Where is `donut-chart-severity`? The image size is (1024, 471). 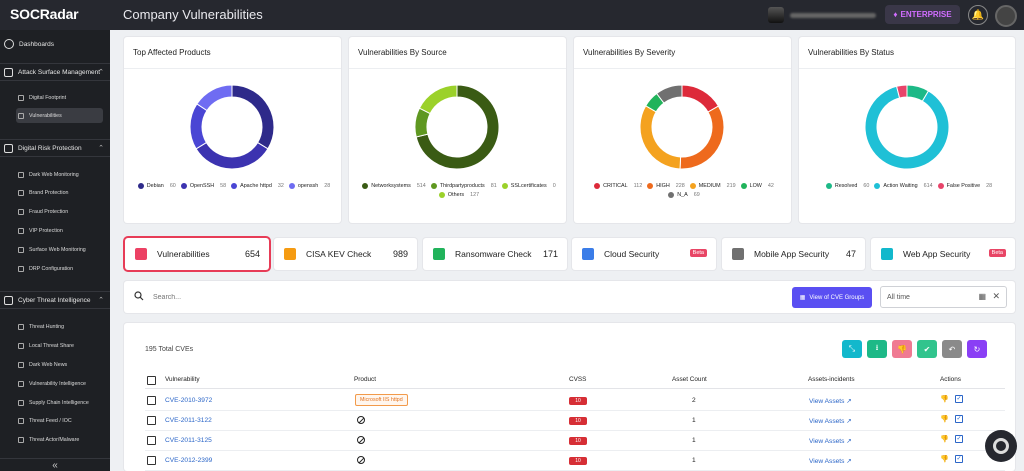 donut-chart-severity is located at coordinates (682, 127).